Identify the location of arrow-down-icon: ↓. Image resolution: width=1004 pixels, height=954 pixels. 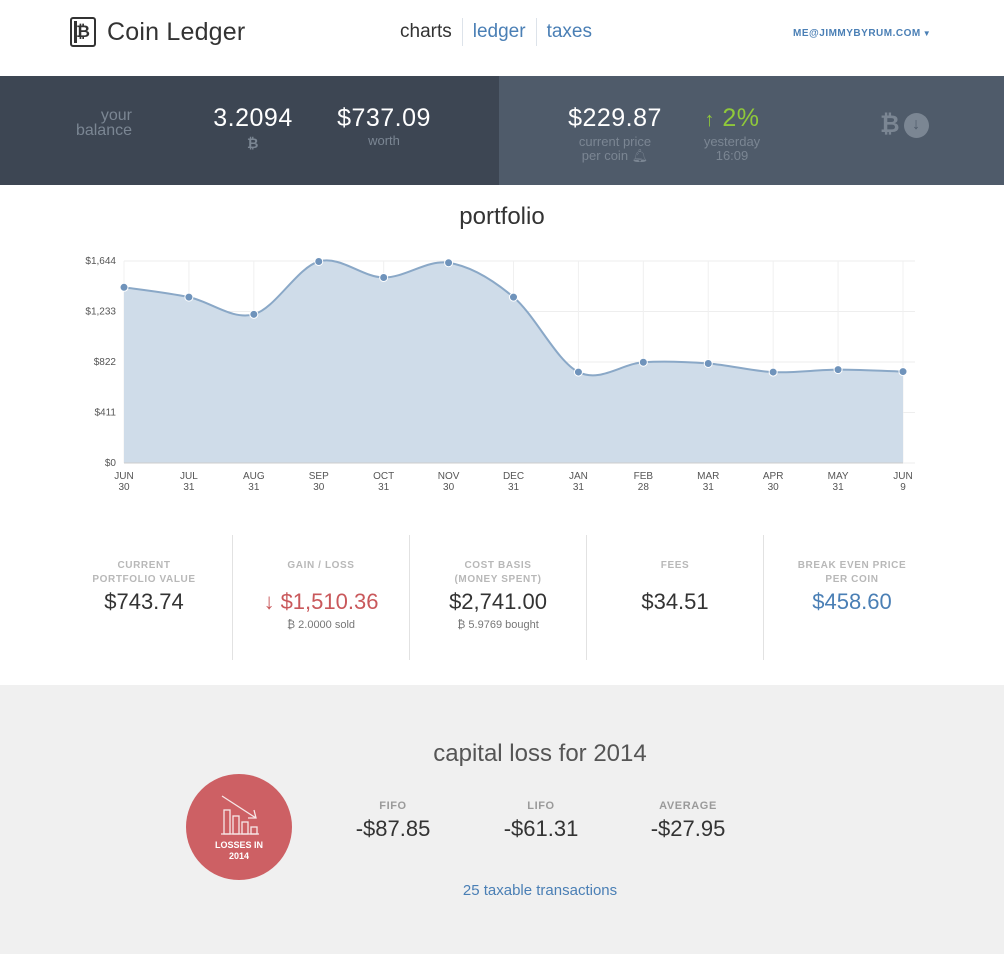
(269, 601).